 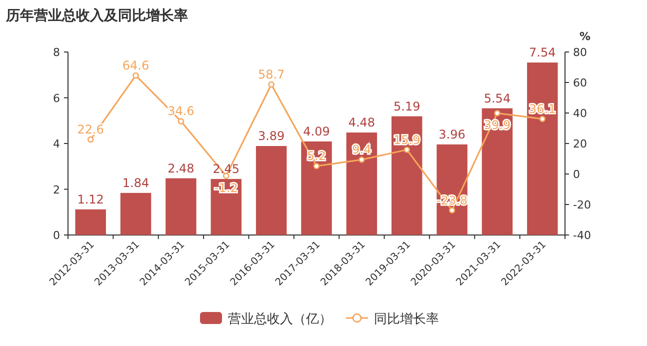 What do you see at coordinates (136, 65) in the screenshot?
I see `data-label: 64.6` at bounding box center [136, 65].